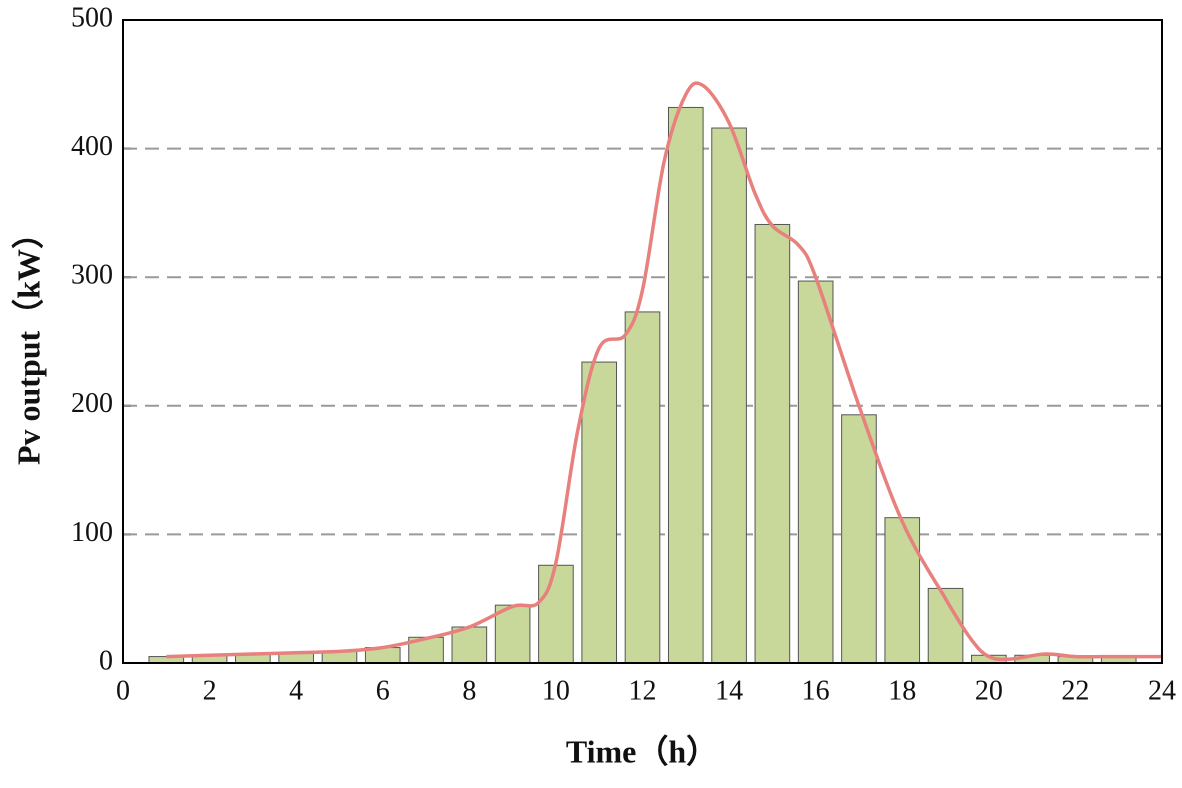  What do you see at coordinates (92, 146) in the screenshot?
I see `y-tick-label: 400` at bounding box center [92, 146].